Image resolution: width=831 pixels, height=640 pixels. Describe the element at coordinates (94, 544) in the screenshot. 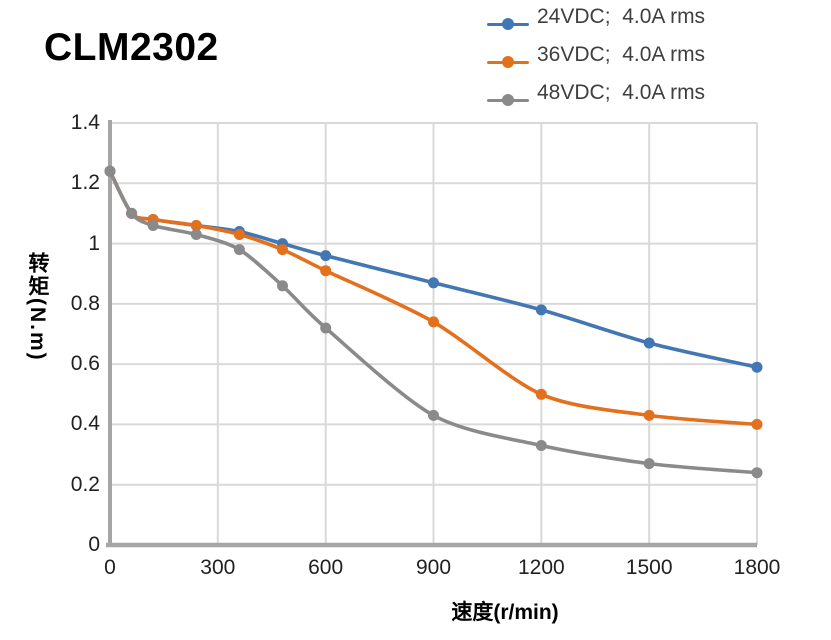

I see `y-tick-label: 0` at that location.